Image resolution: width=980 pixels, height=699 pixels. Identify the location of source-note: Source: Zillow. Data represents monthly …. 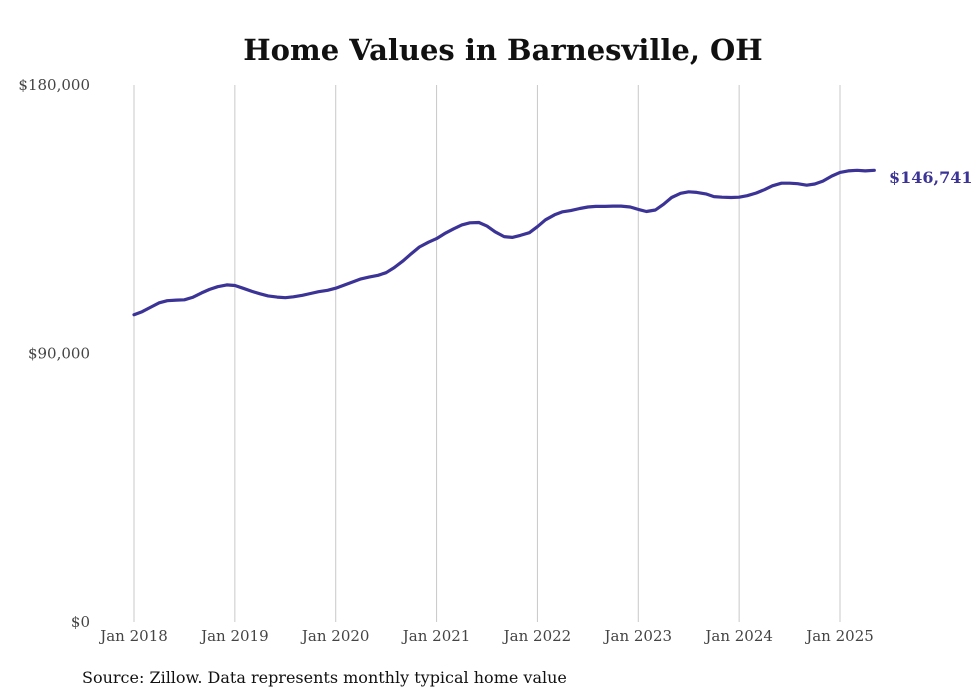
(324, 677).